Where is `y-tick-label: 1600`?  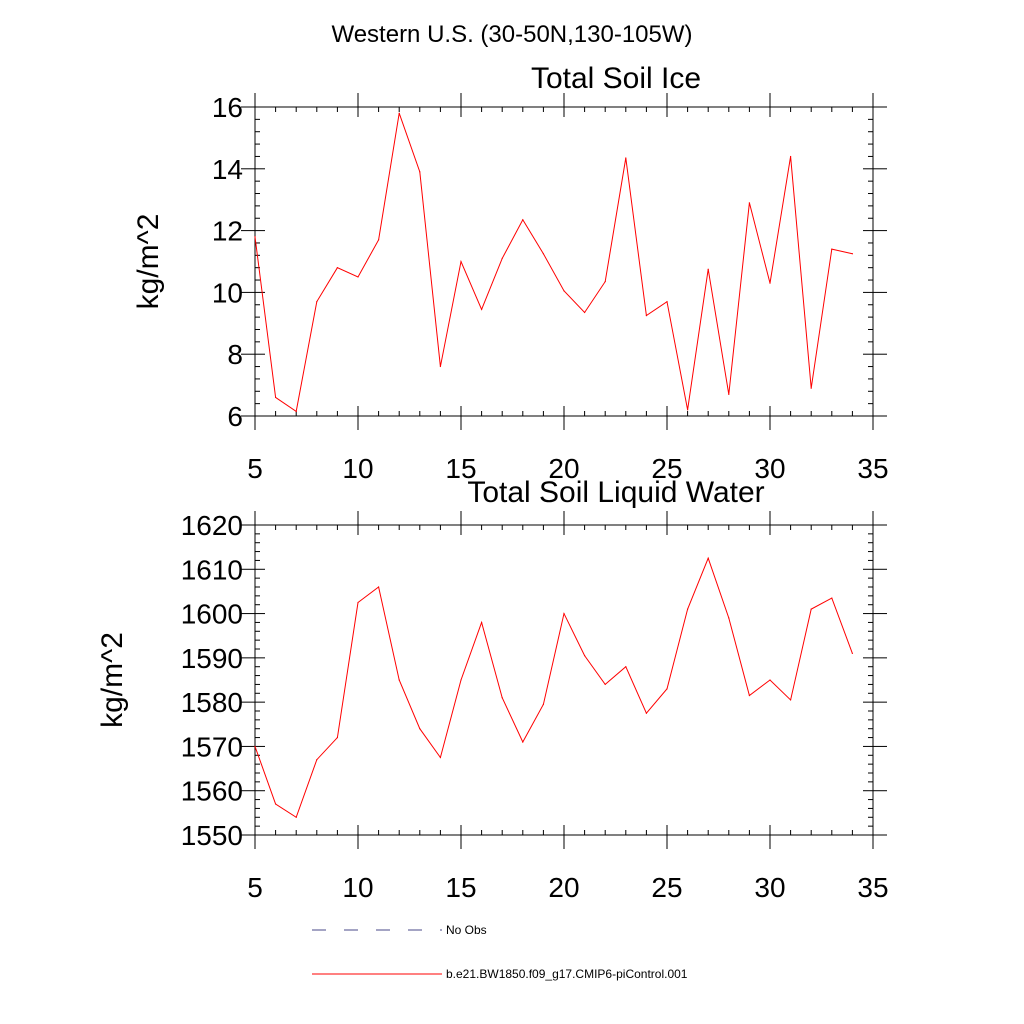
y-tick-label: 1600 is located at coordinates (212, 614).